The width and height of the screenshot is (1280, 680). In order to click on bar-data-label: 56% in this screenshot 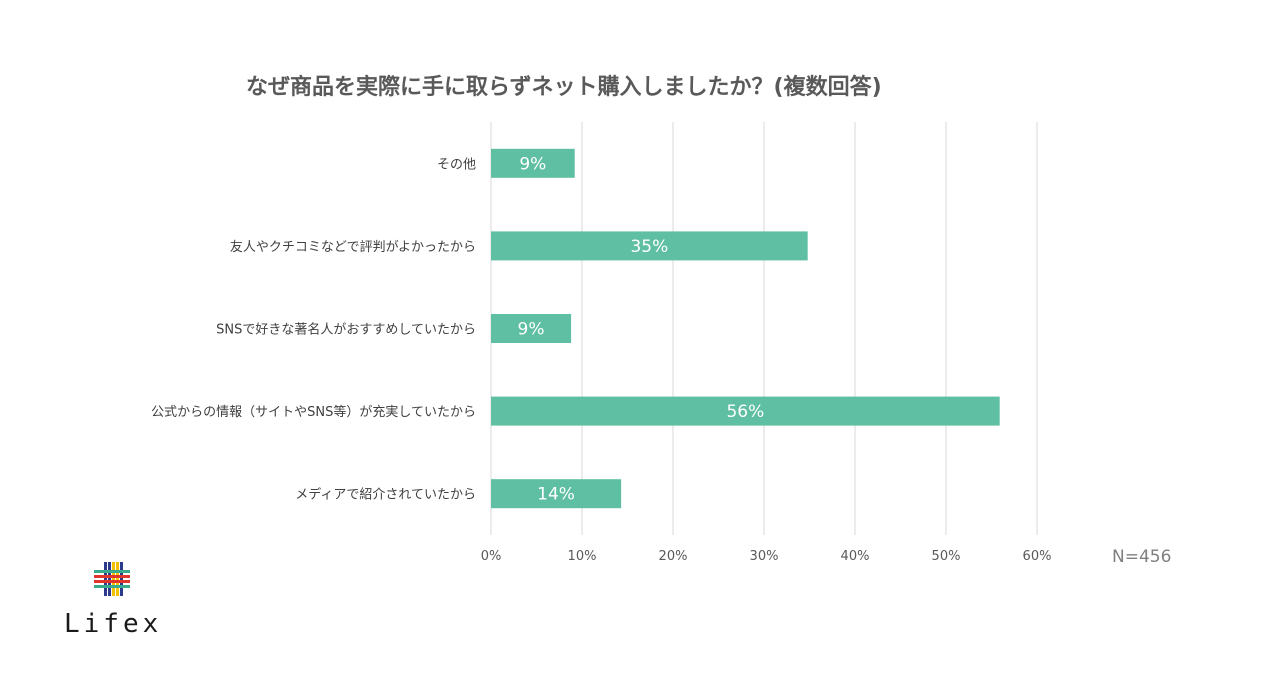, I will do `click(745, 412)`.